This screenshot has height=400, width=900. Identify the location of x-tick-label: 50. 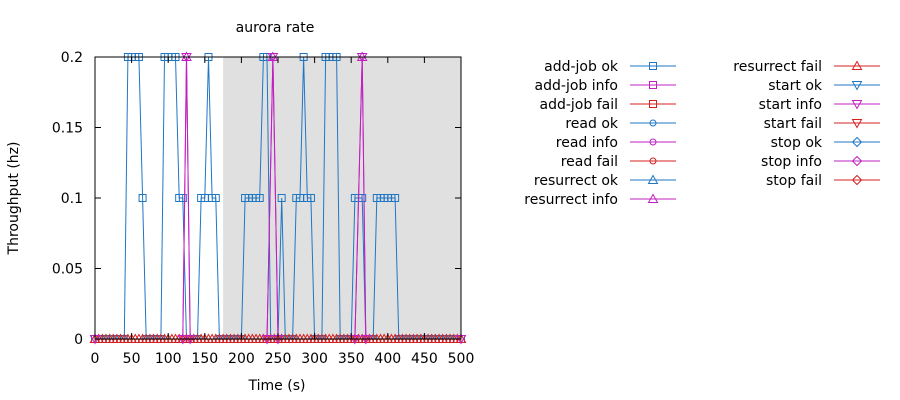
(132, 359).